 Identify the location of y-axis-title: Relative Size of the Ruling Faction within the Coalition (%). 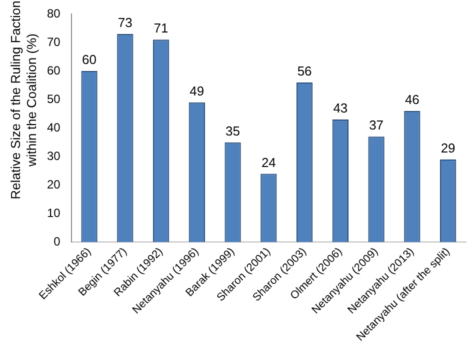
(24, 101).